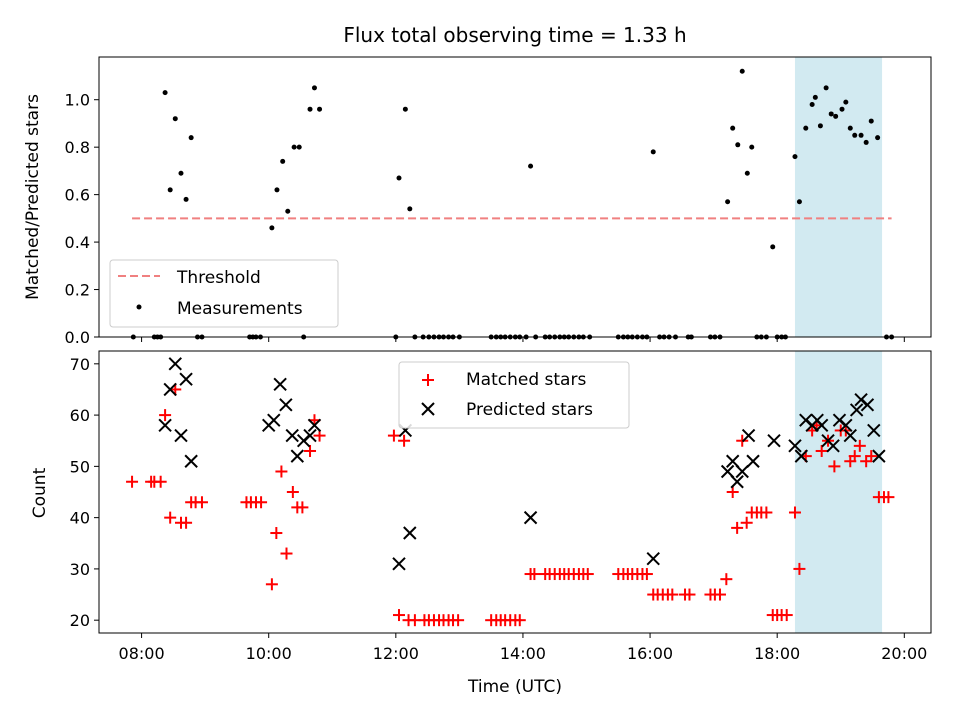 The height and width of the screenshot is (720, 960). Describe the element at coordinates (84, 492) in the screenshot. I see `bottom-y-axis: 20 30 40 50 60 70` at that location.